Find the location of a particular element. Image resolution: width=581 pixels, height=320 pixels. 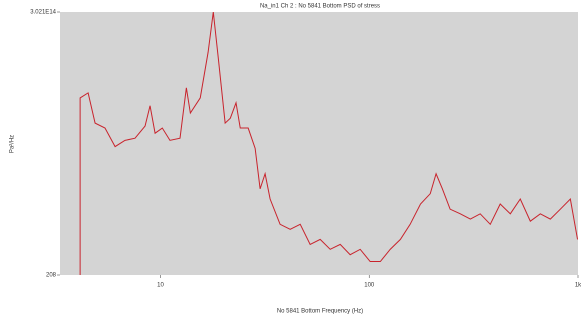

x-tick-label: 100 is located at coordinates (369, 286).